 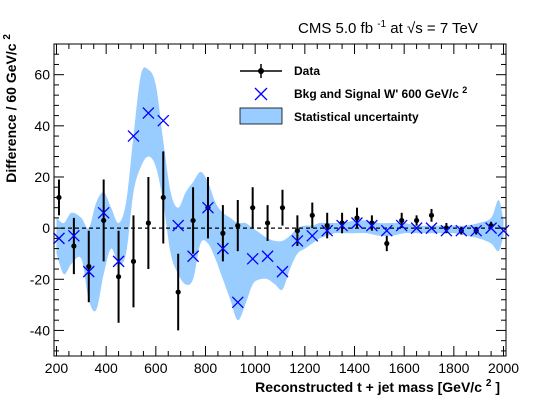 I want to click on legend-signal-label: Bkg and Signal W' 600 GeV/c 2, so click(x=380, y=93).